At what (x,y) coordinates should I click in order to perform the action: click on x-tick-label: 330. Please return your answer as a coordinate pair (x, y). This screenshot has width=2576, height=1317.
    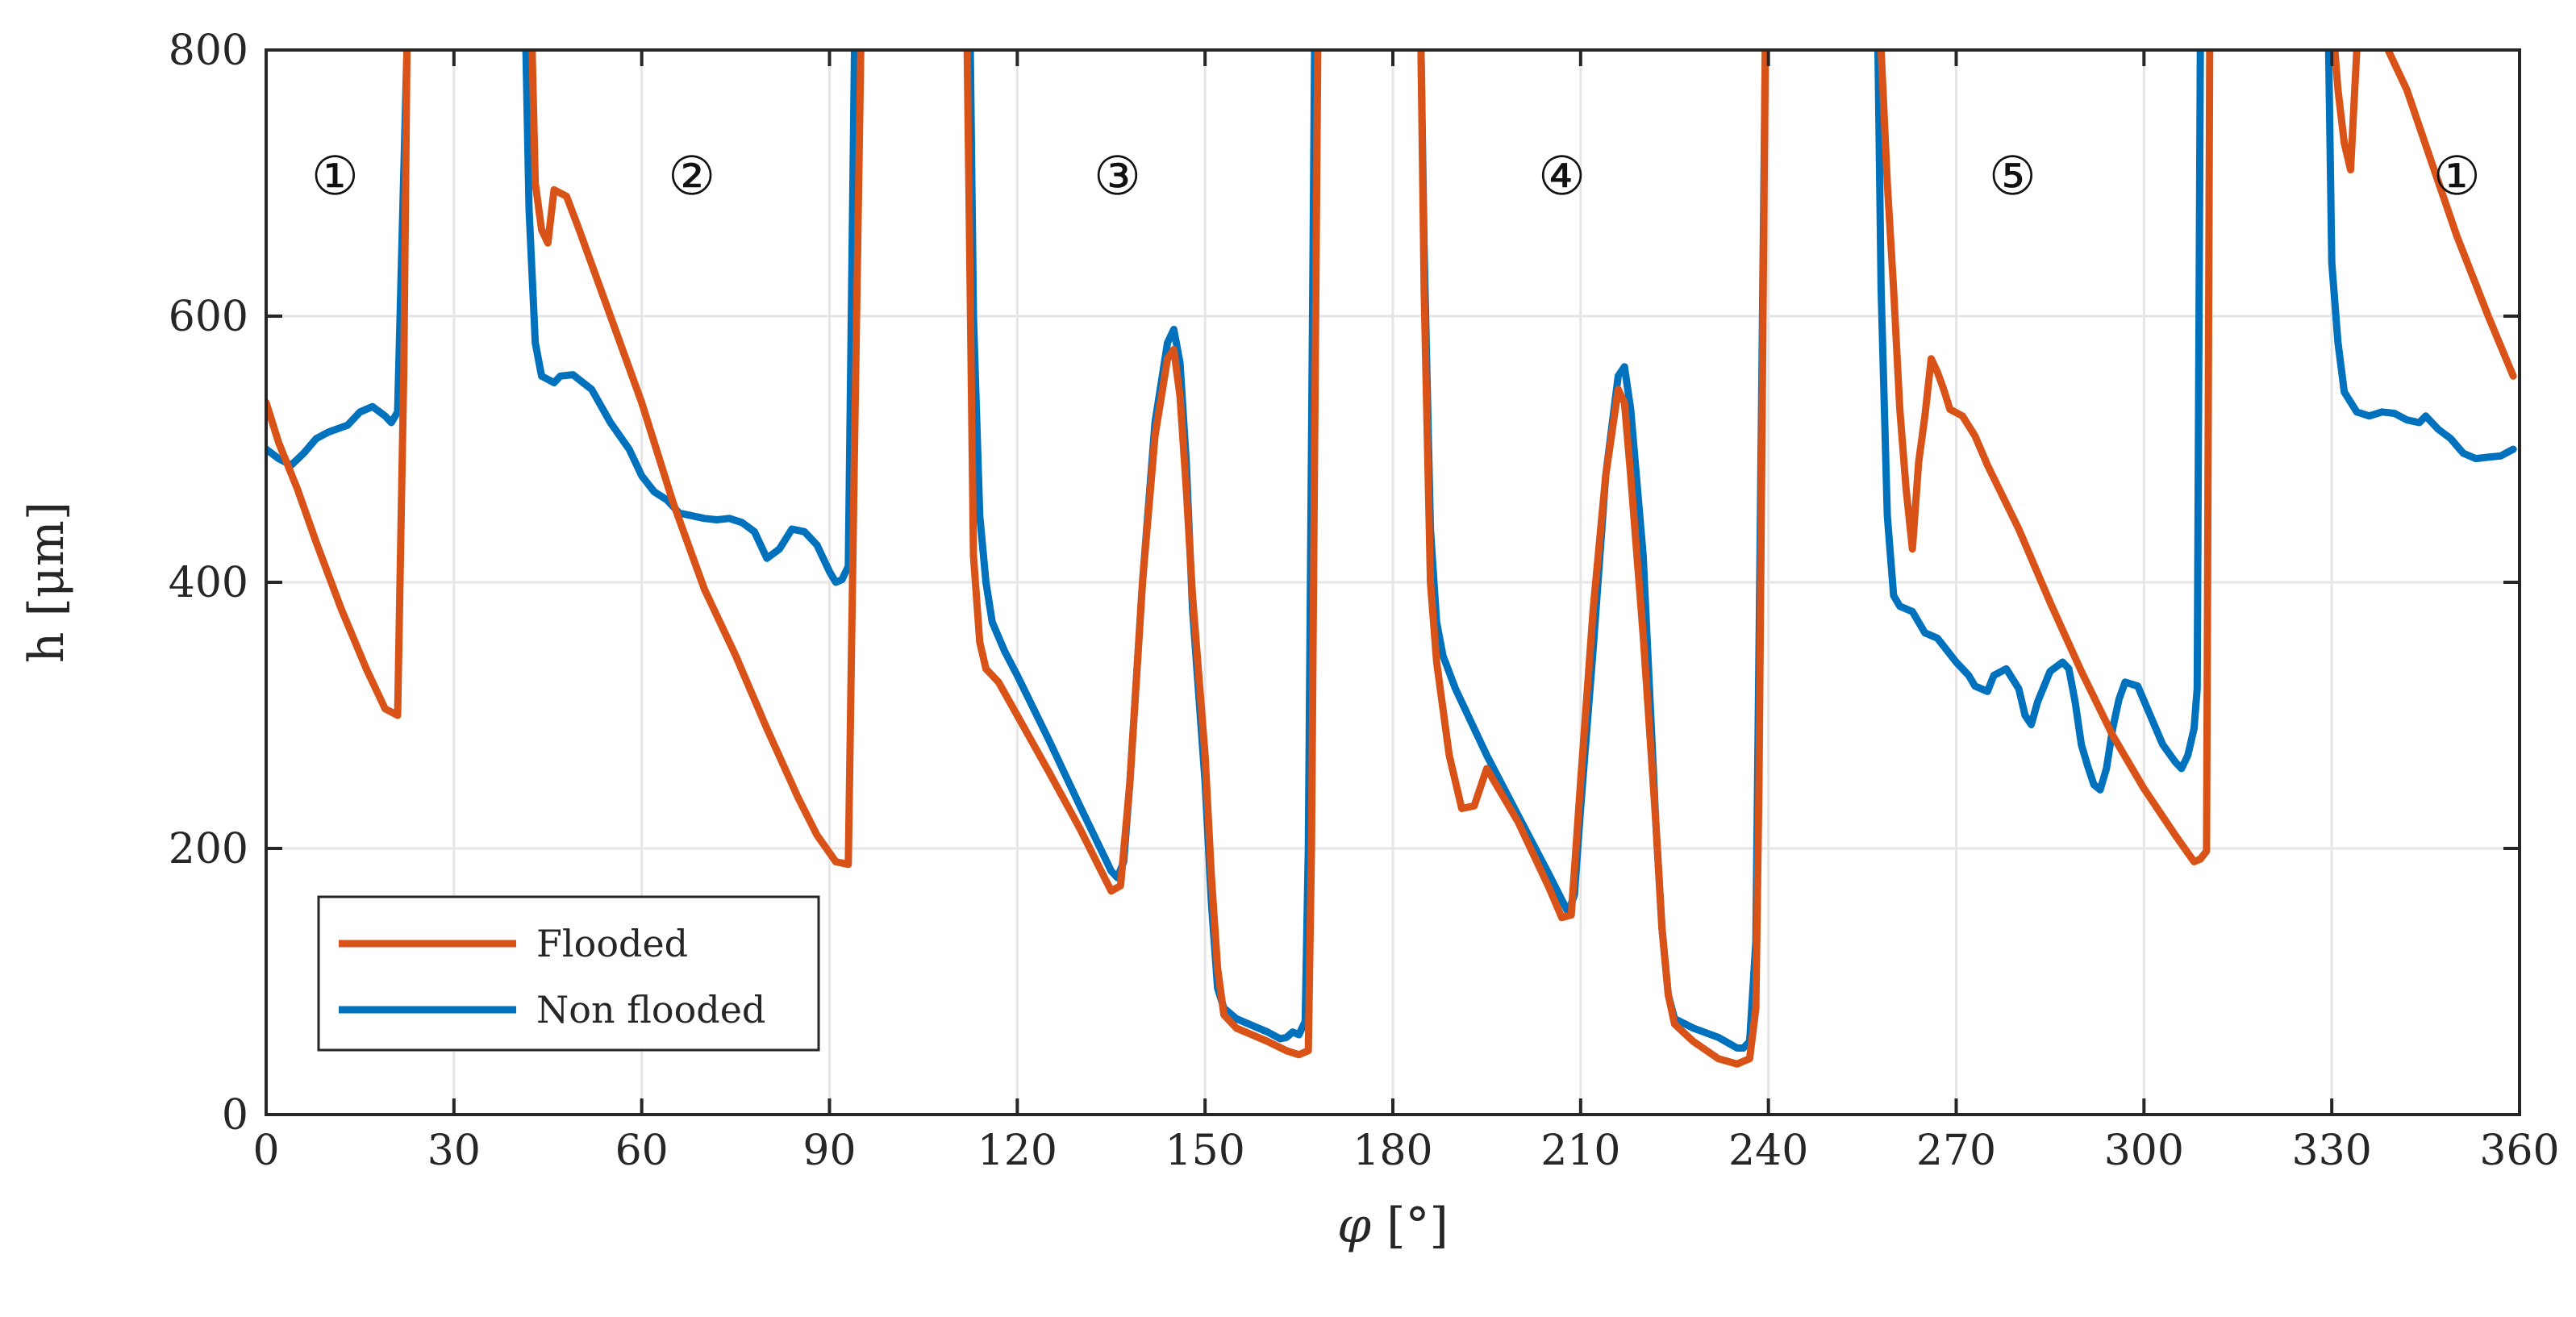
    Looking at the image, I should click on (2332, 1151).